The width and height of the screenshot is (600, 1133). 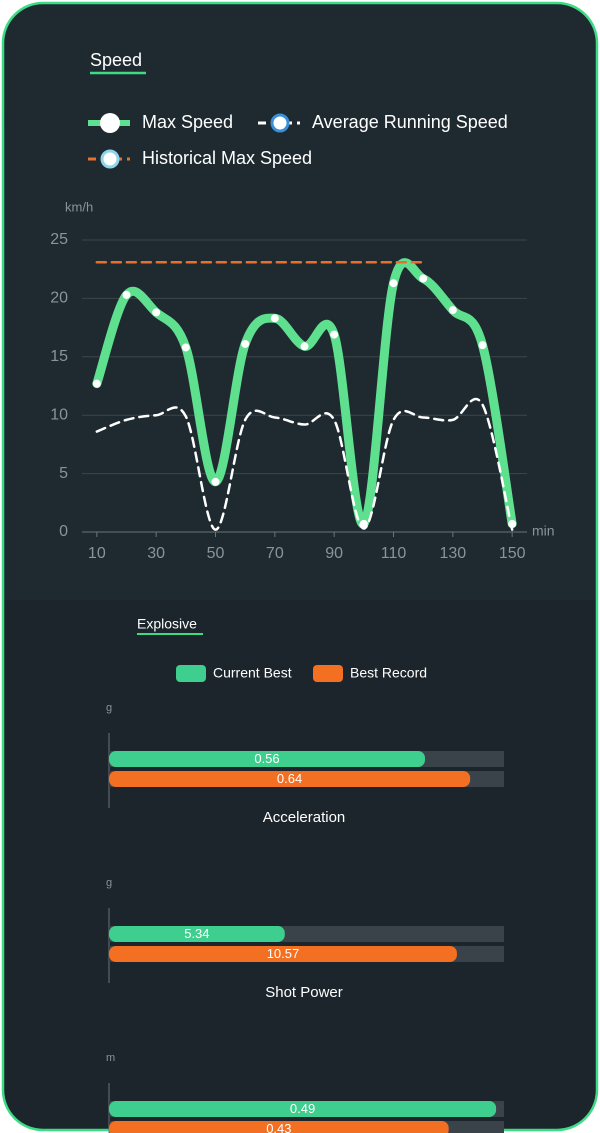 What do you see at coordinates (227, 158) in the screenshot?
I see `legend-label: Historical Max Speed` at bounding box center [227, 158].